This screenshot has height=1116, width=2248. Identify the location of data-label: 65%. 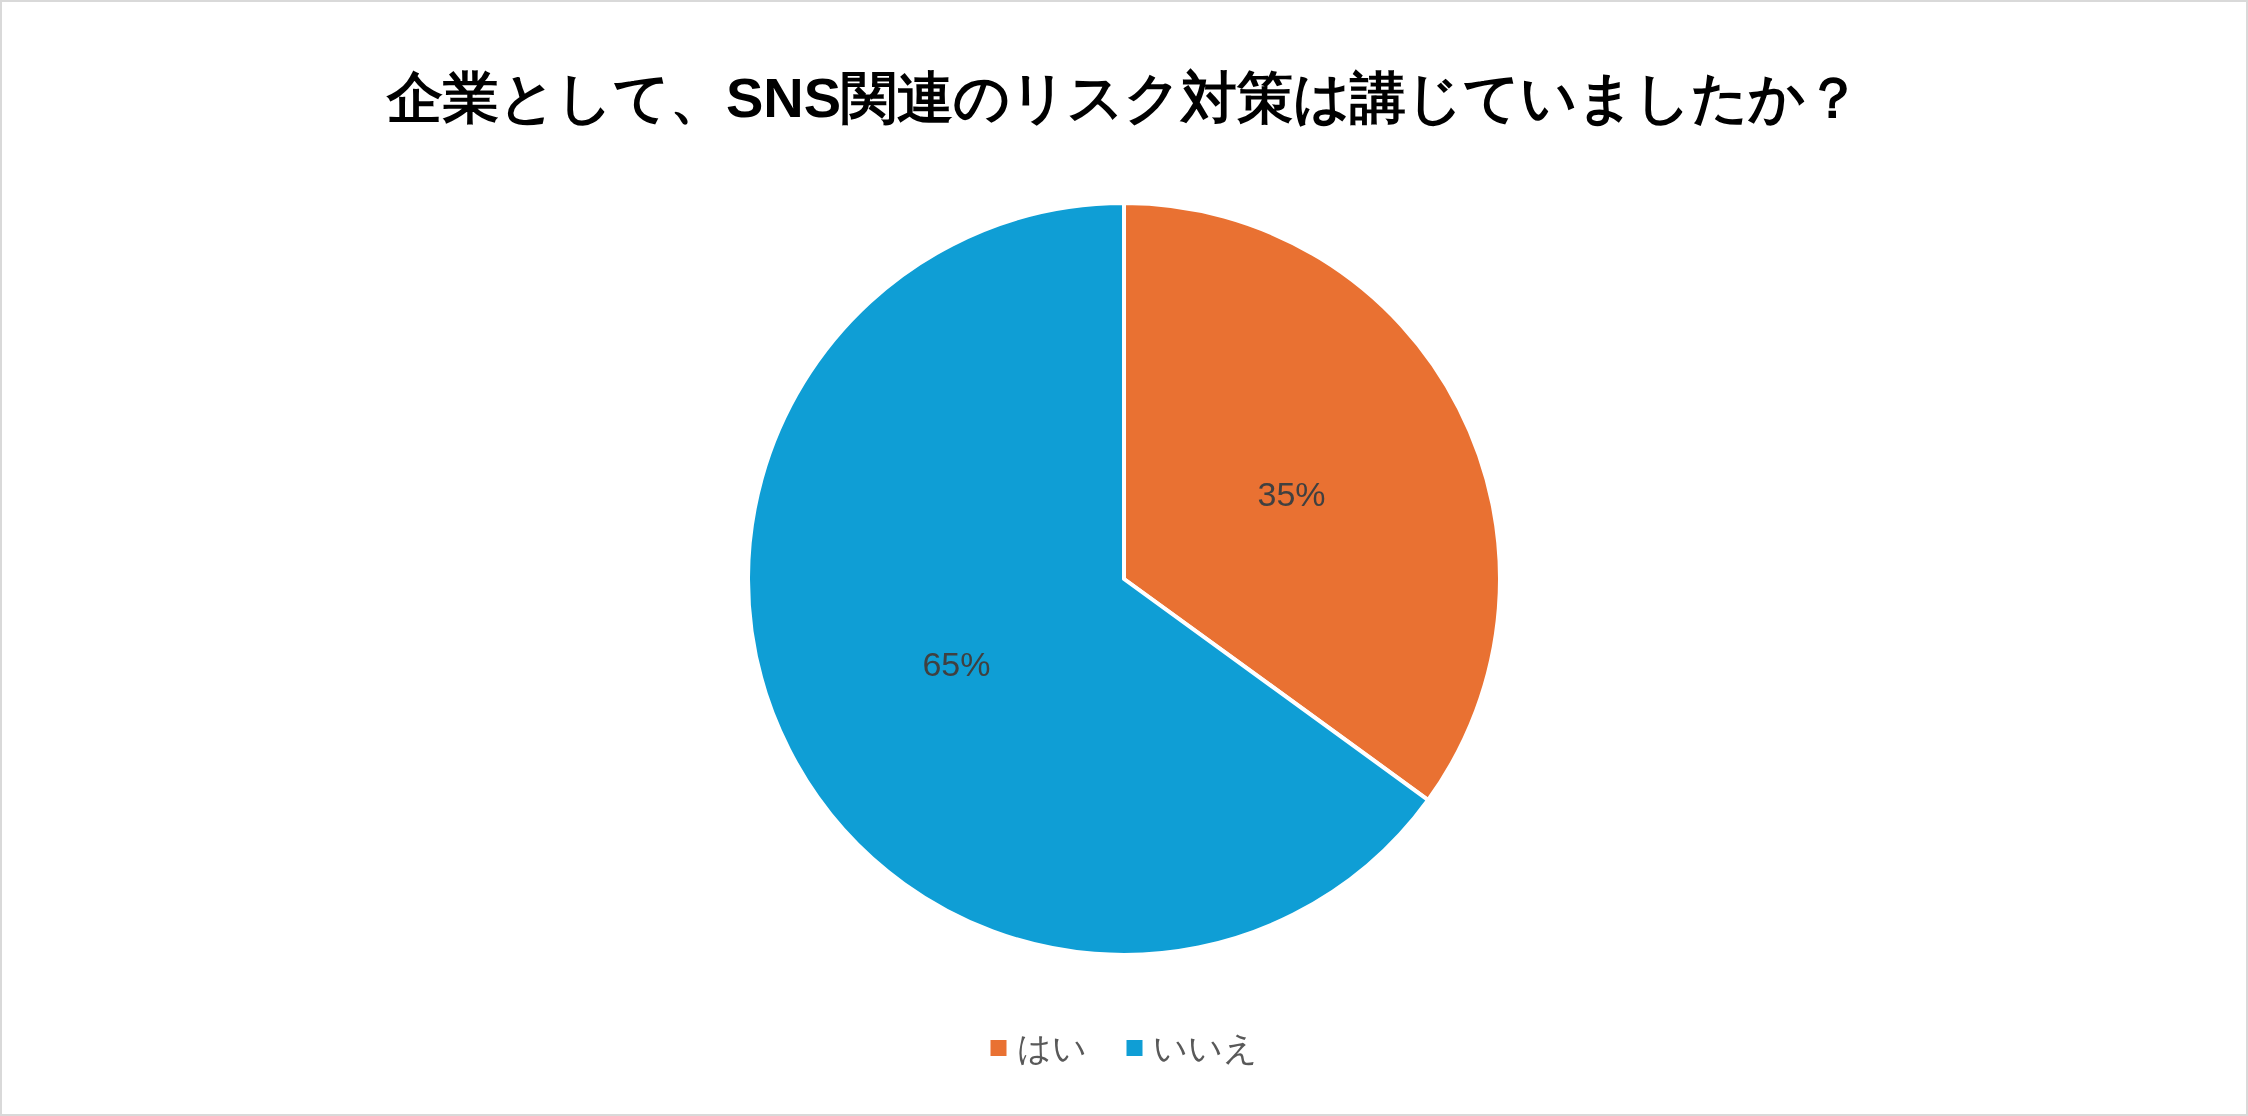
(956, 664).